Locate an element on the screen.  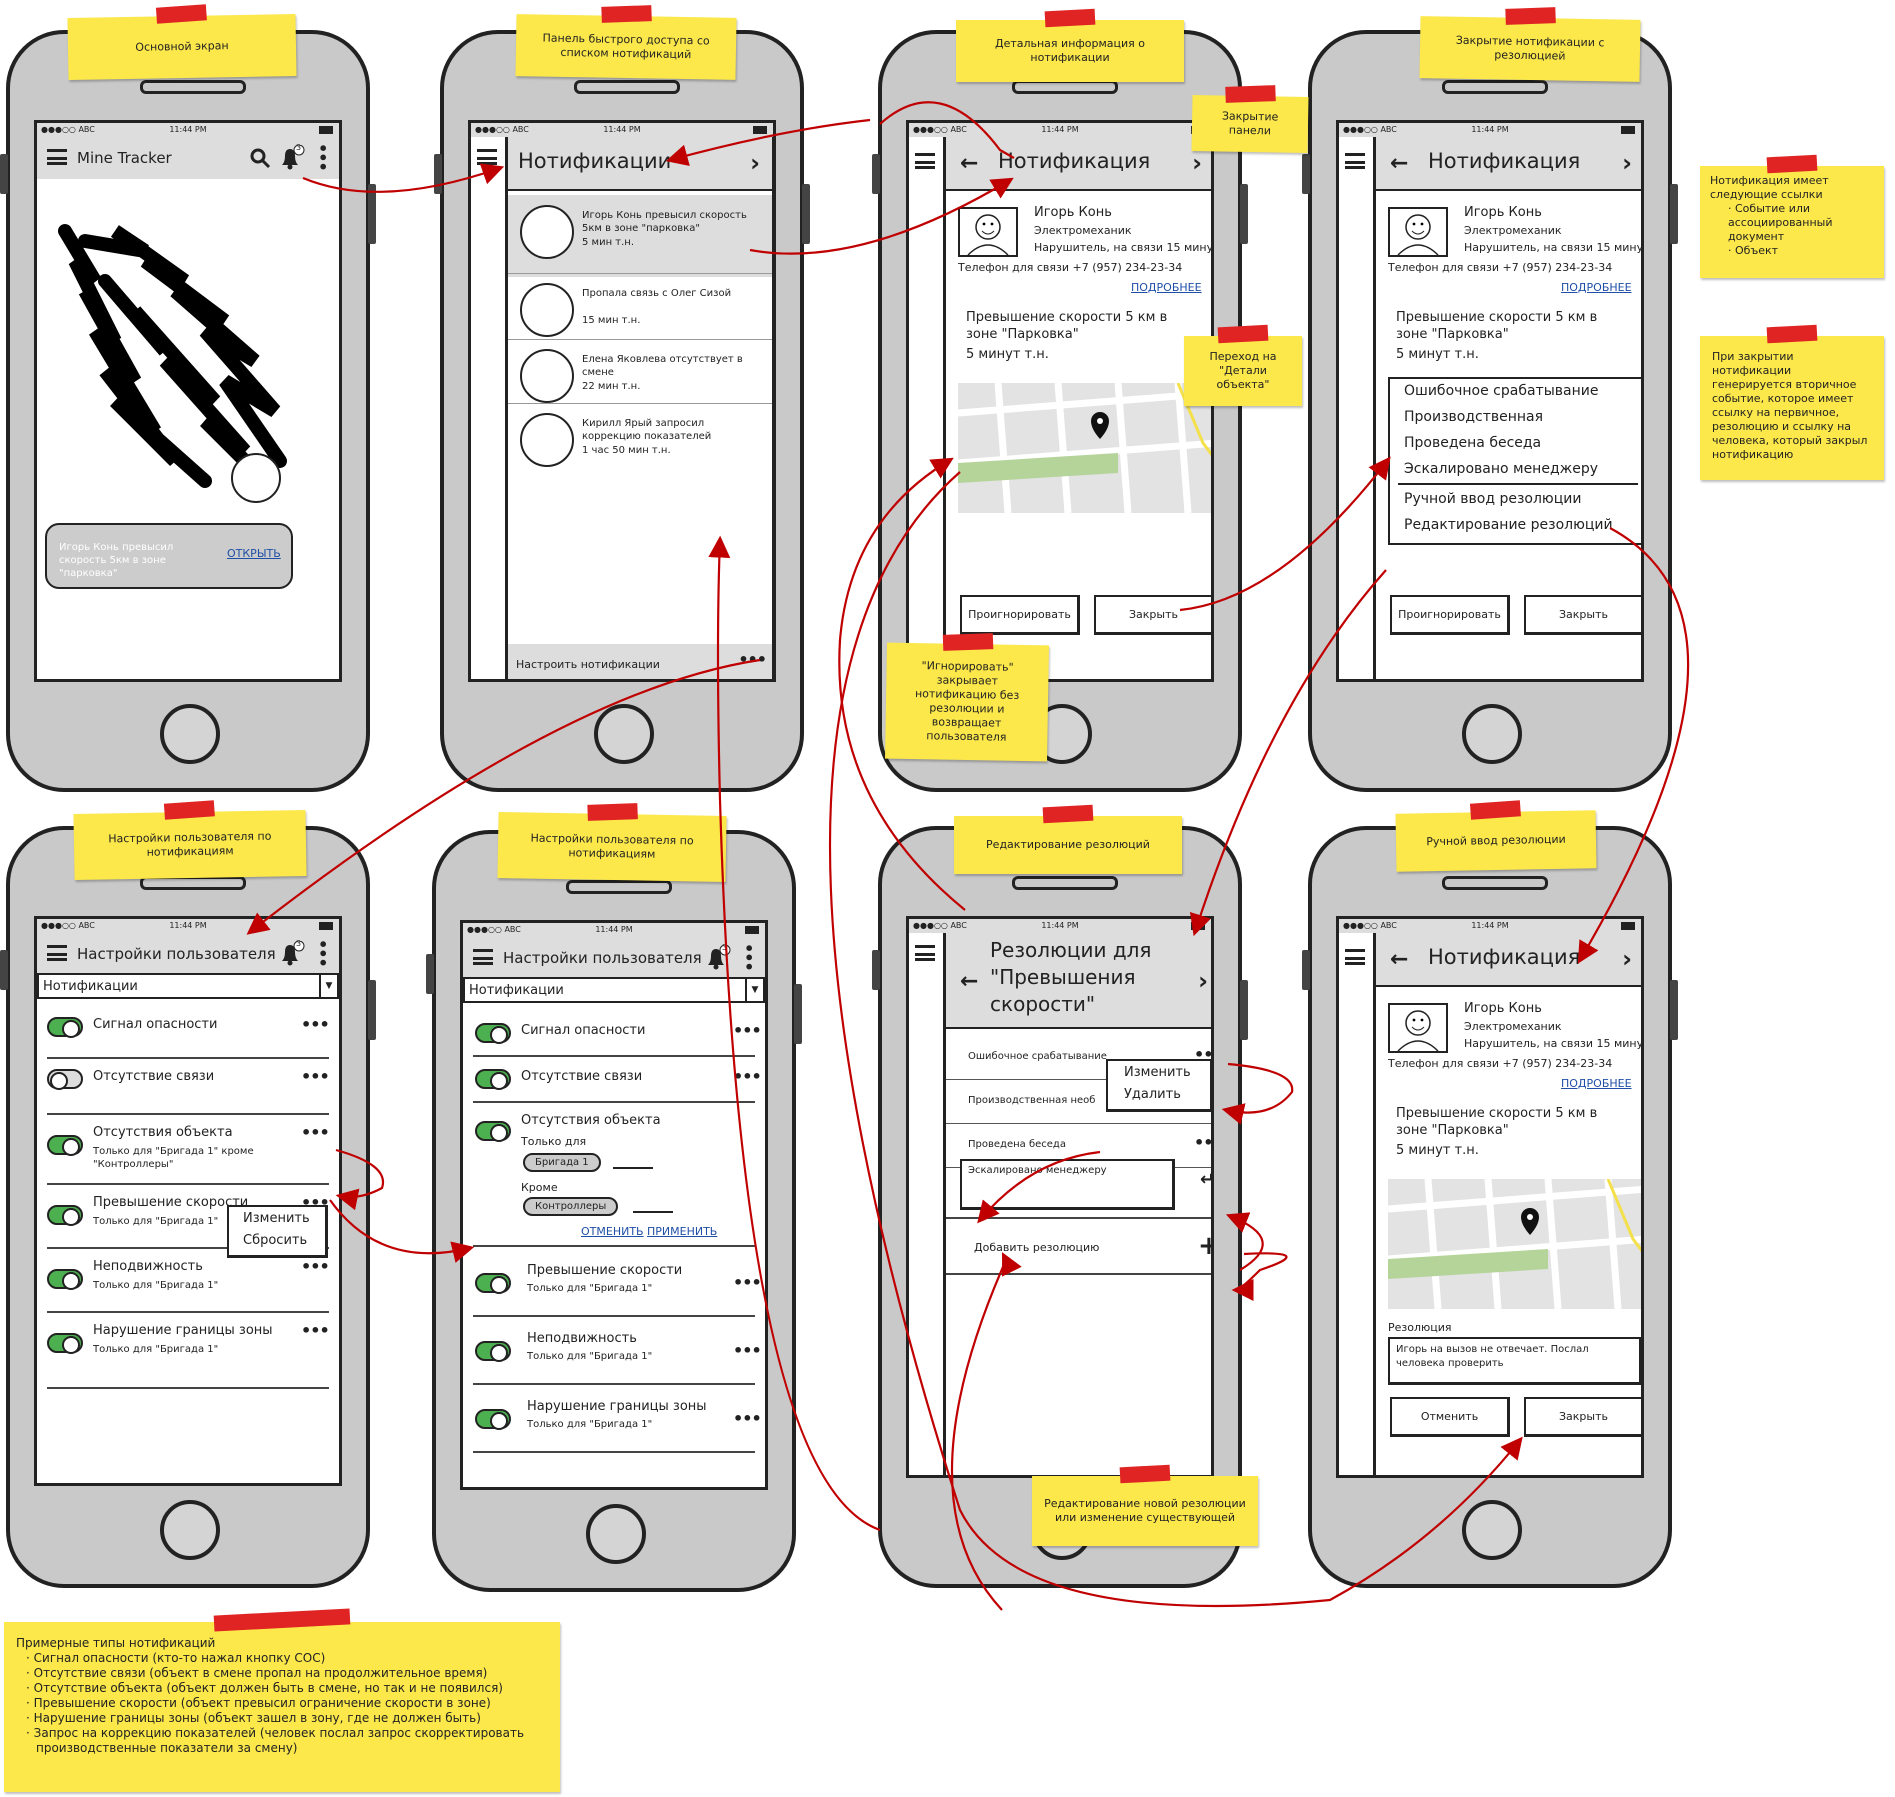
chip-controllers: Контроллеры is located at coordinates (571, 1206).